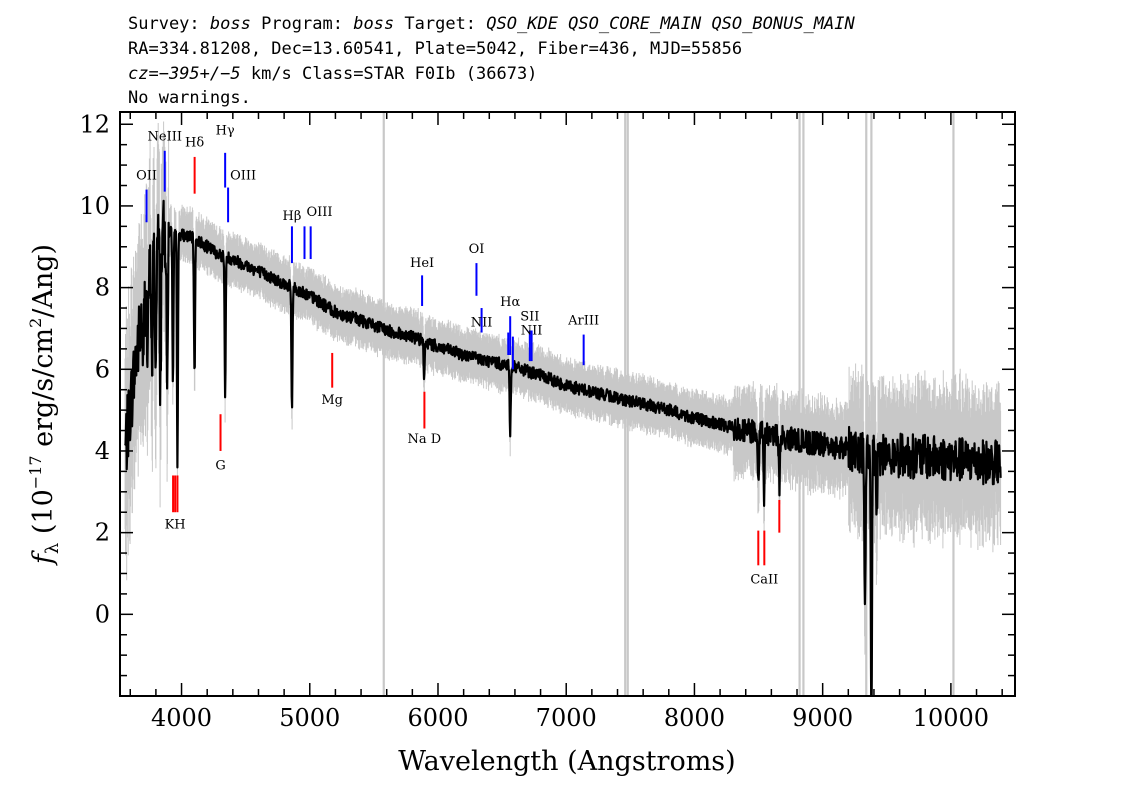  I want to click on y-tick-label-3: 6, so click(102, 369).